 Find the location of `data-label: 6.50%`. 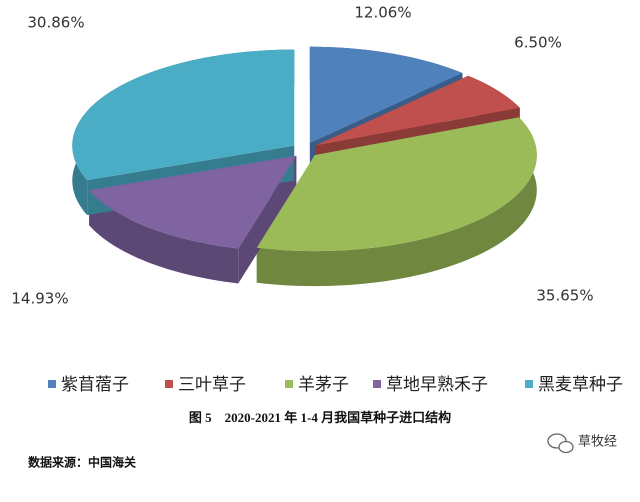

data-label: 6.50% is located at coordinates (538, 43).